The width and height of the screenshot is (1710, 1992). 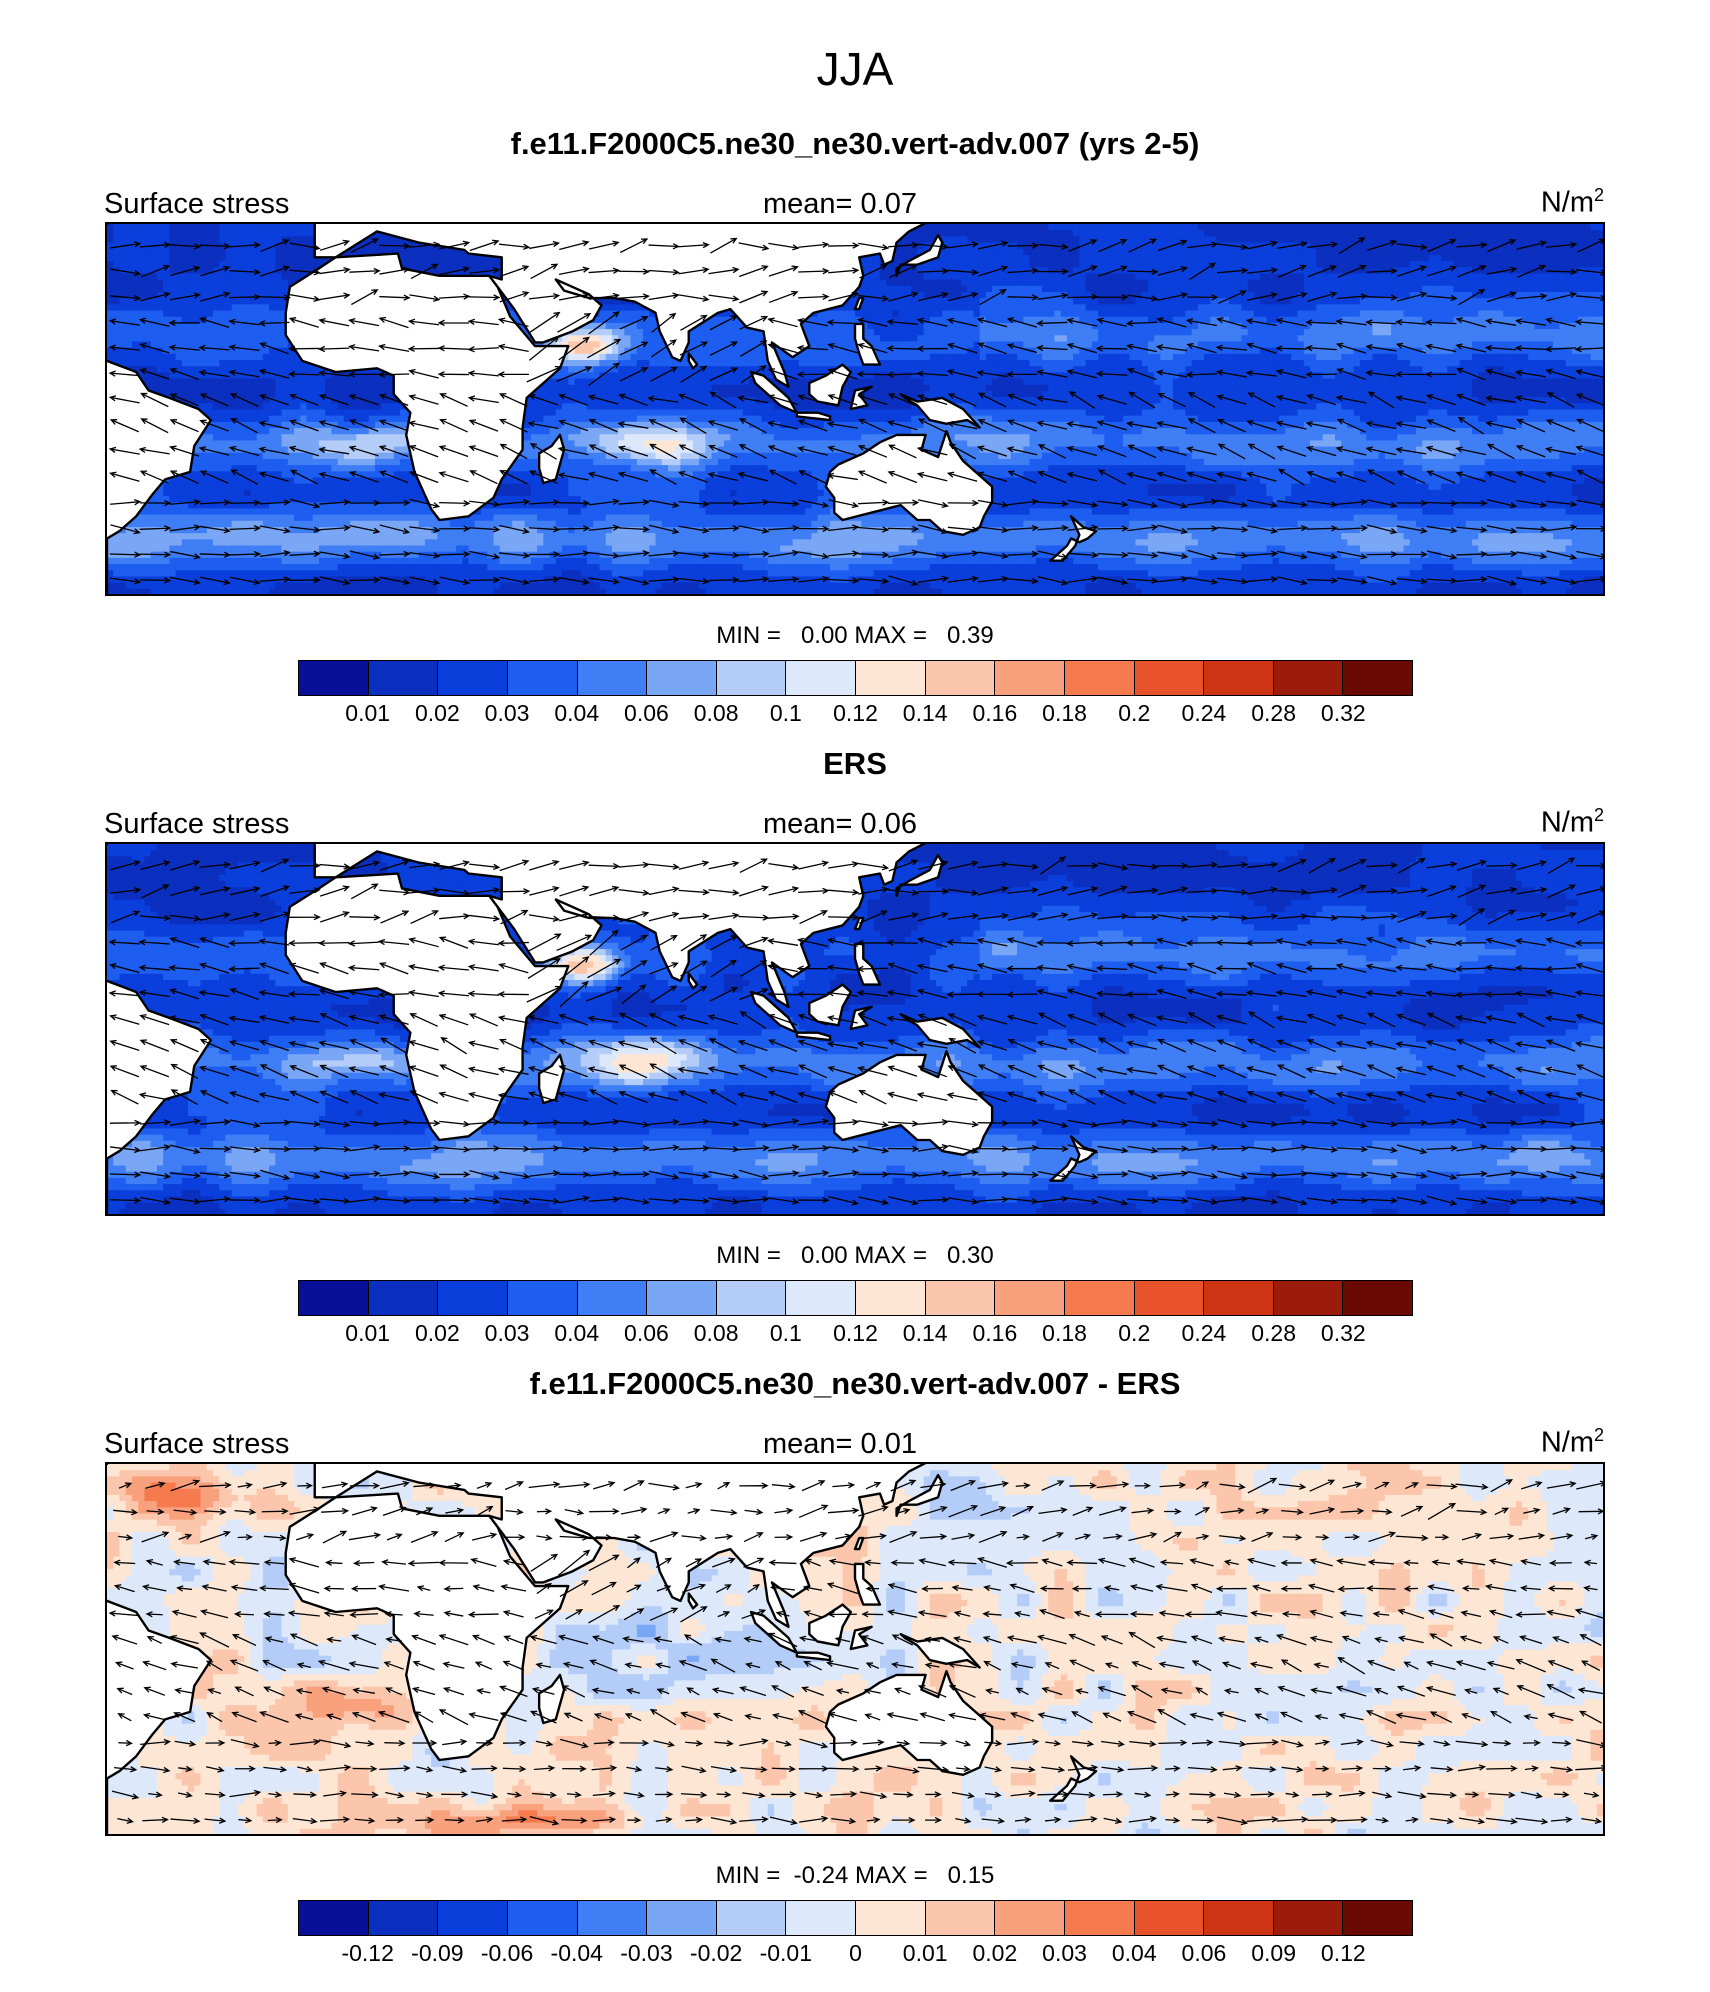 What do you see at coordinates (1572, 822) in the screenshot?
I see `panel-2-units-label: N/m2` at bounding box center [1572, 822].